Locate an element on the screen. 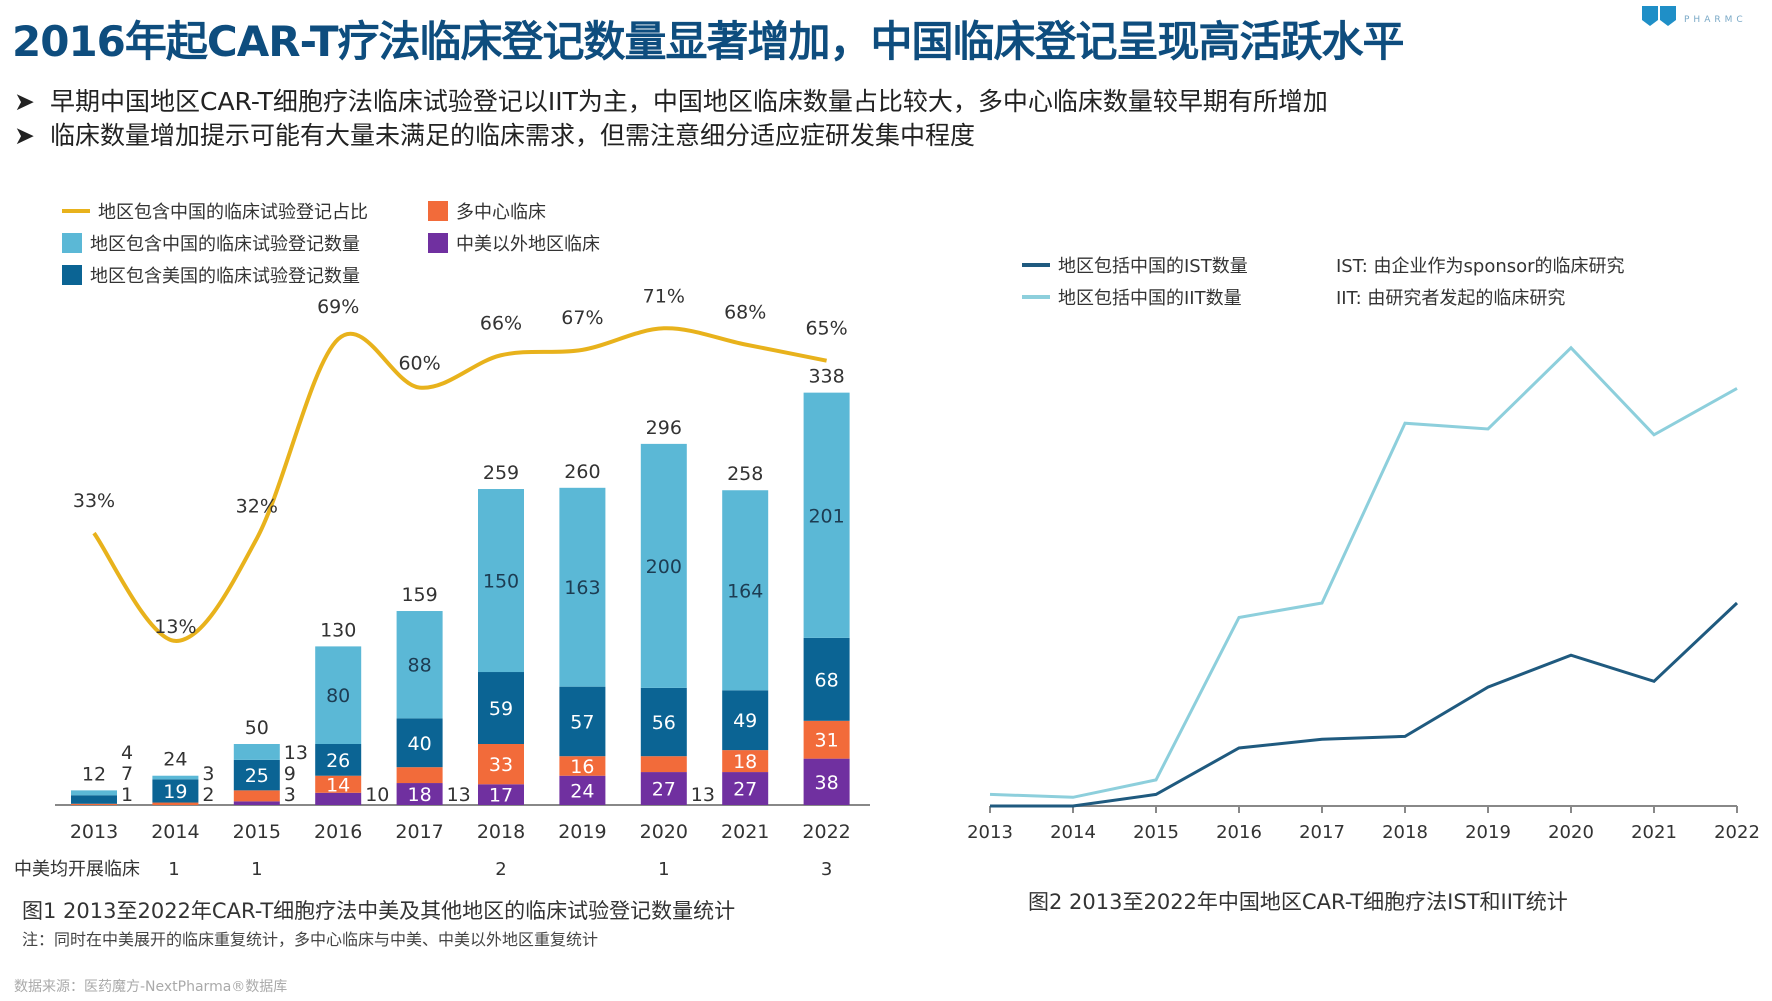  figure1-note: 注：同时在中美展开的临床重复统计，多中心临床与中美、中美以外地区重复统计 is located at coordinates (310, 939).